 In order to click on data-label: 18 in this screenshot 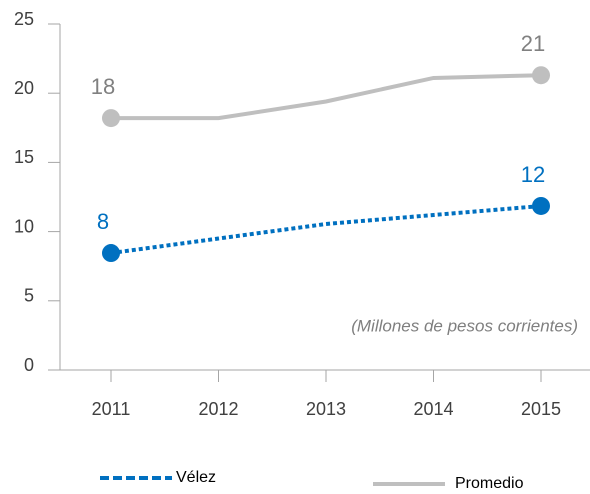, I will do `click(103, 86)`.